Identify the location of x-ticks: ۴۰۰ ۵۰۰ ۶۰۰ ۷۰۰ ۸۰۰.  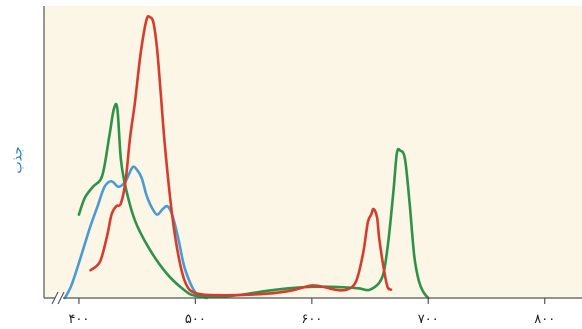
(311, 312).